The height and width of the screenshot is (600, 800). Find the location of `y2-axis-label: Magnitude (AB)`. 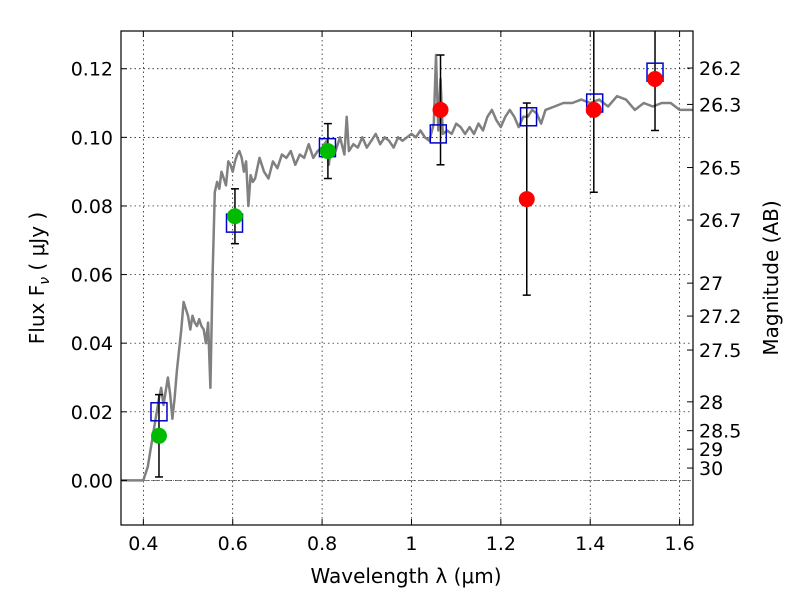

y2-axis-label: Magnitude (AB) is located at coordinates (771, 277).